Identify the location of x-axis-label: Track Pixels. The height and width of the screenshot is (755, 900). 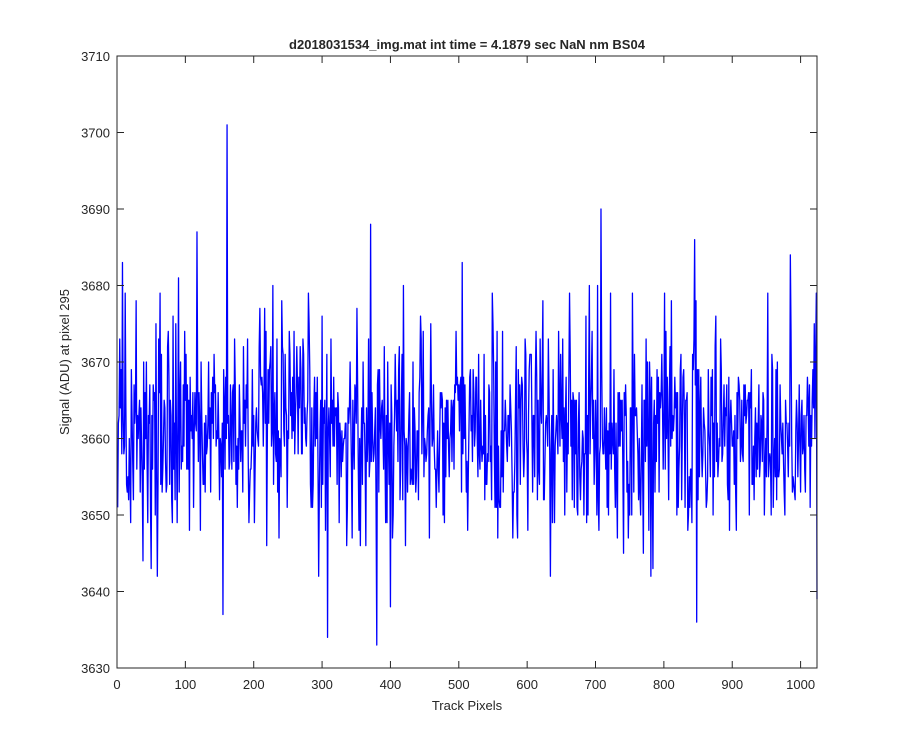
(467, 705).